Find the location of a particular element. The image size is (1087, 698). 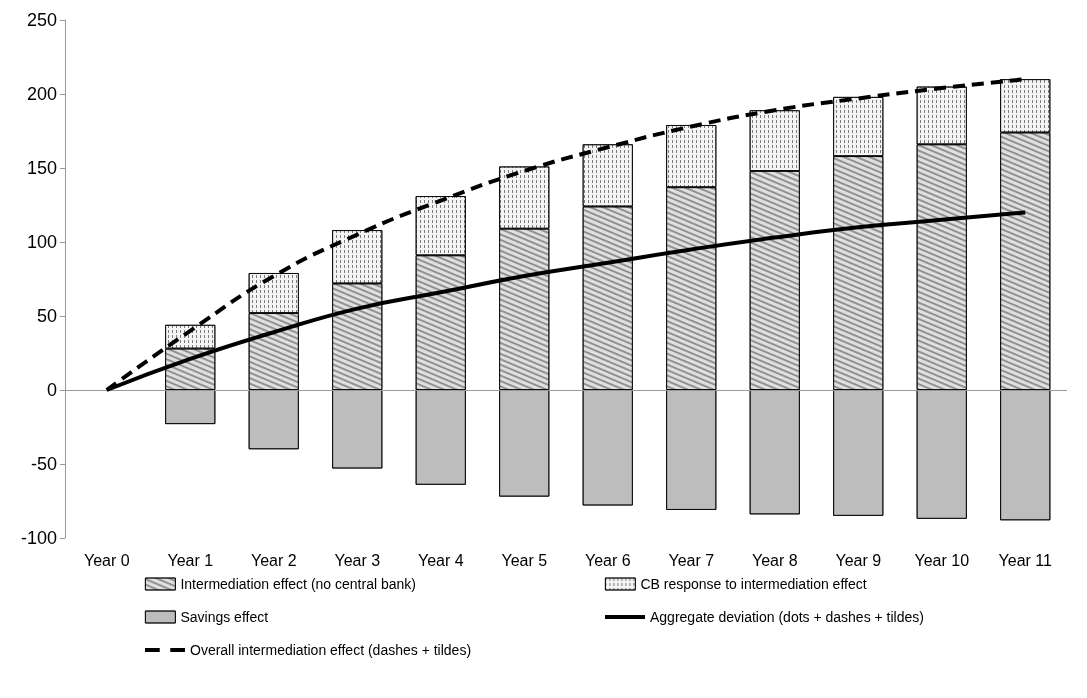

x-tick-label: Year 3 is located at coordinates (357, 560).